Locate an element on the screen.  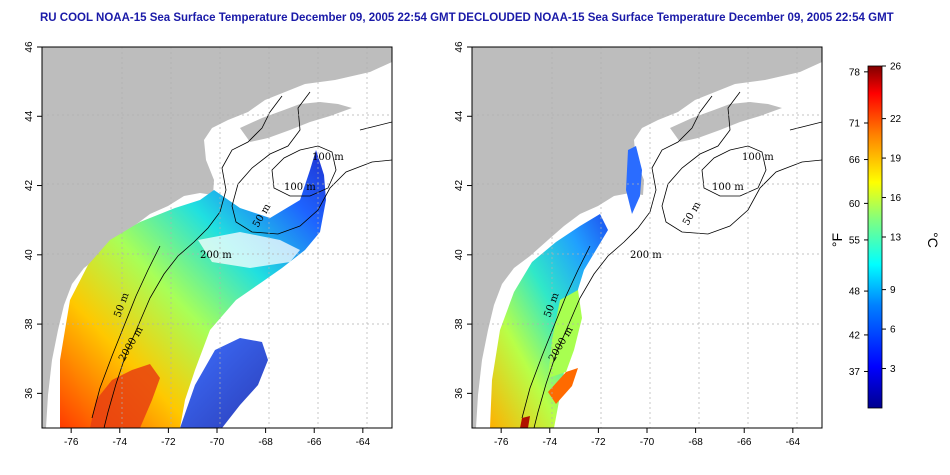
celsius-tick-label: 16 is located at coordinates (896, 198).